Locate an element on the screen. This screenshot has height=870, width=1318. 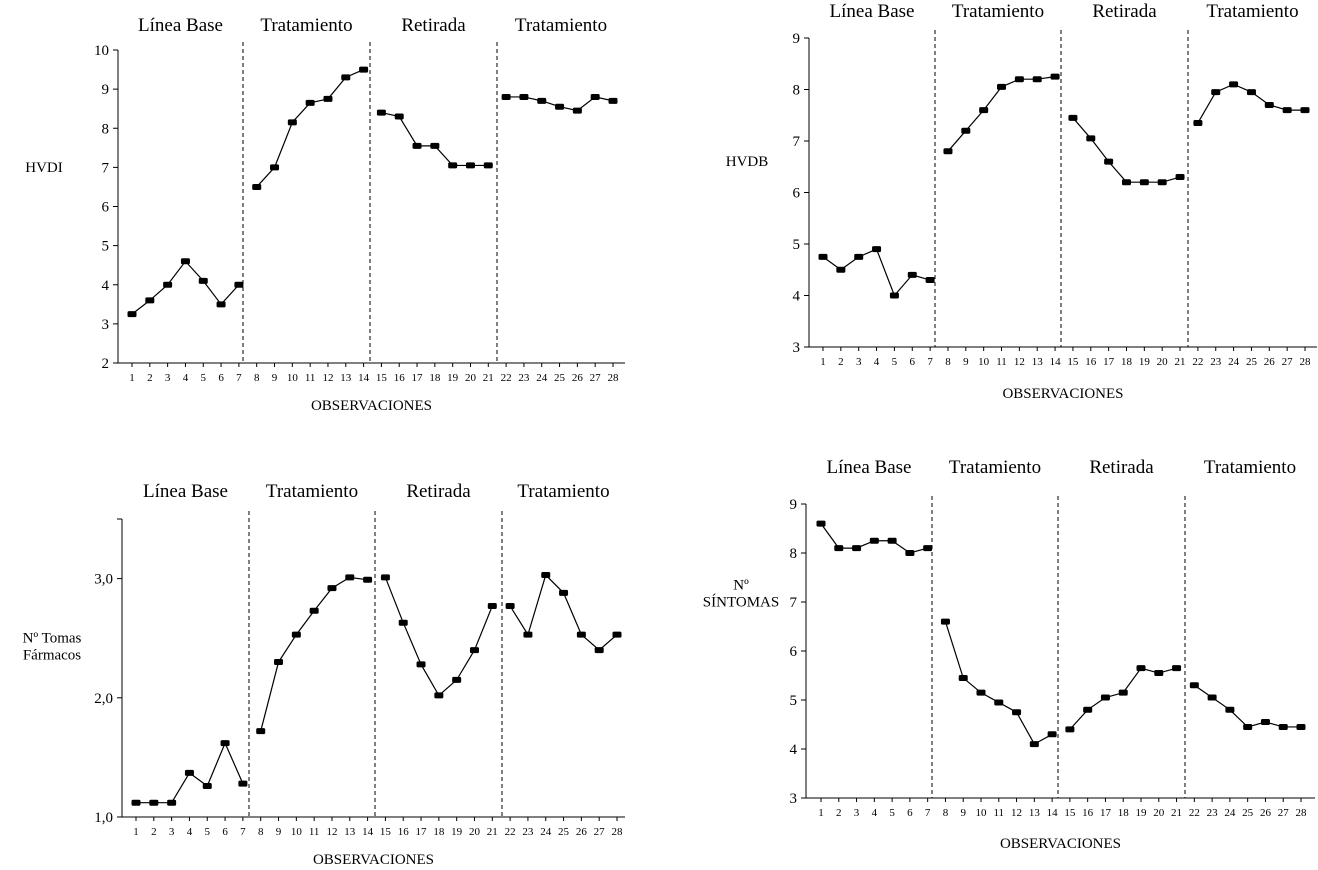
x-tick-label: 17 is located at coordinates (422, 832).